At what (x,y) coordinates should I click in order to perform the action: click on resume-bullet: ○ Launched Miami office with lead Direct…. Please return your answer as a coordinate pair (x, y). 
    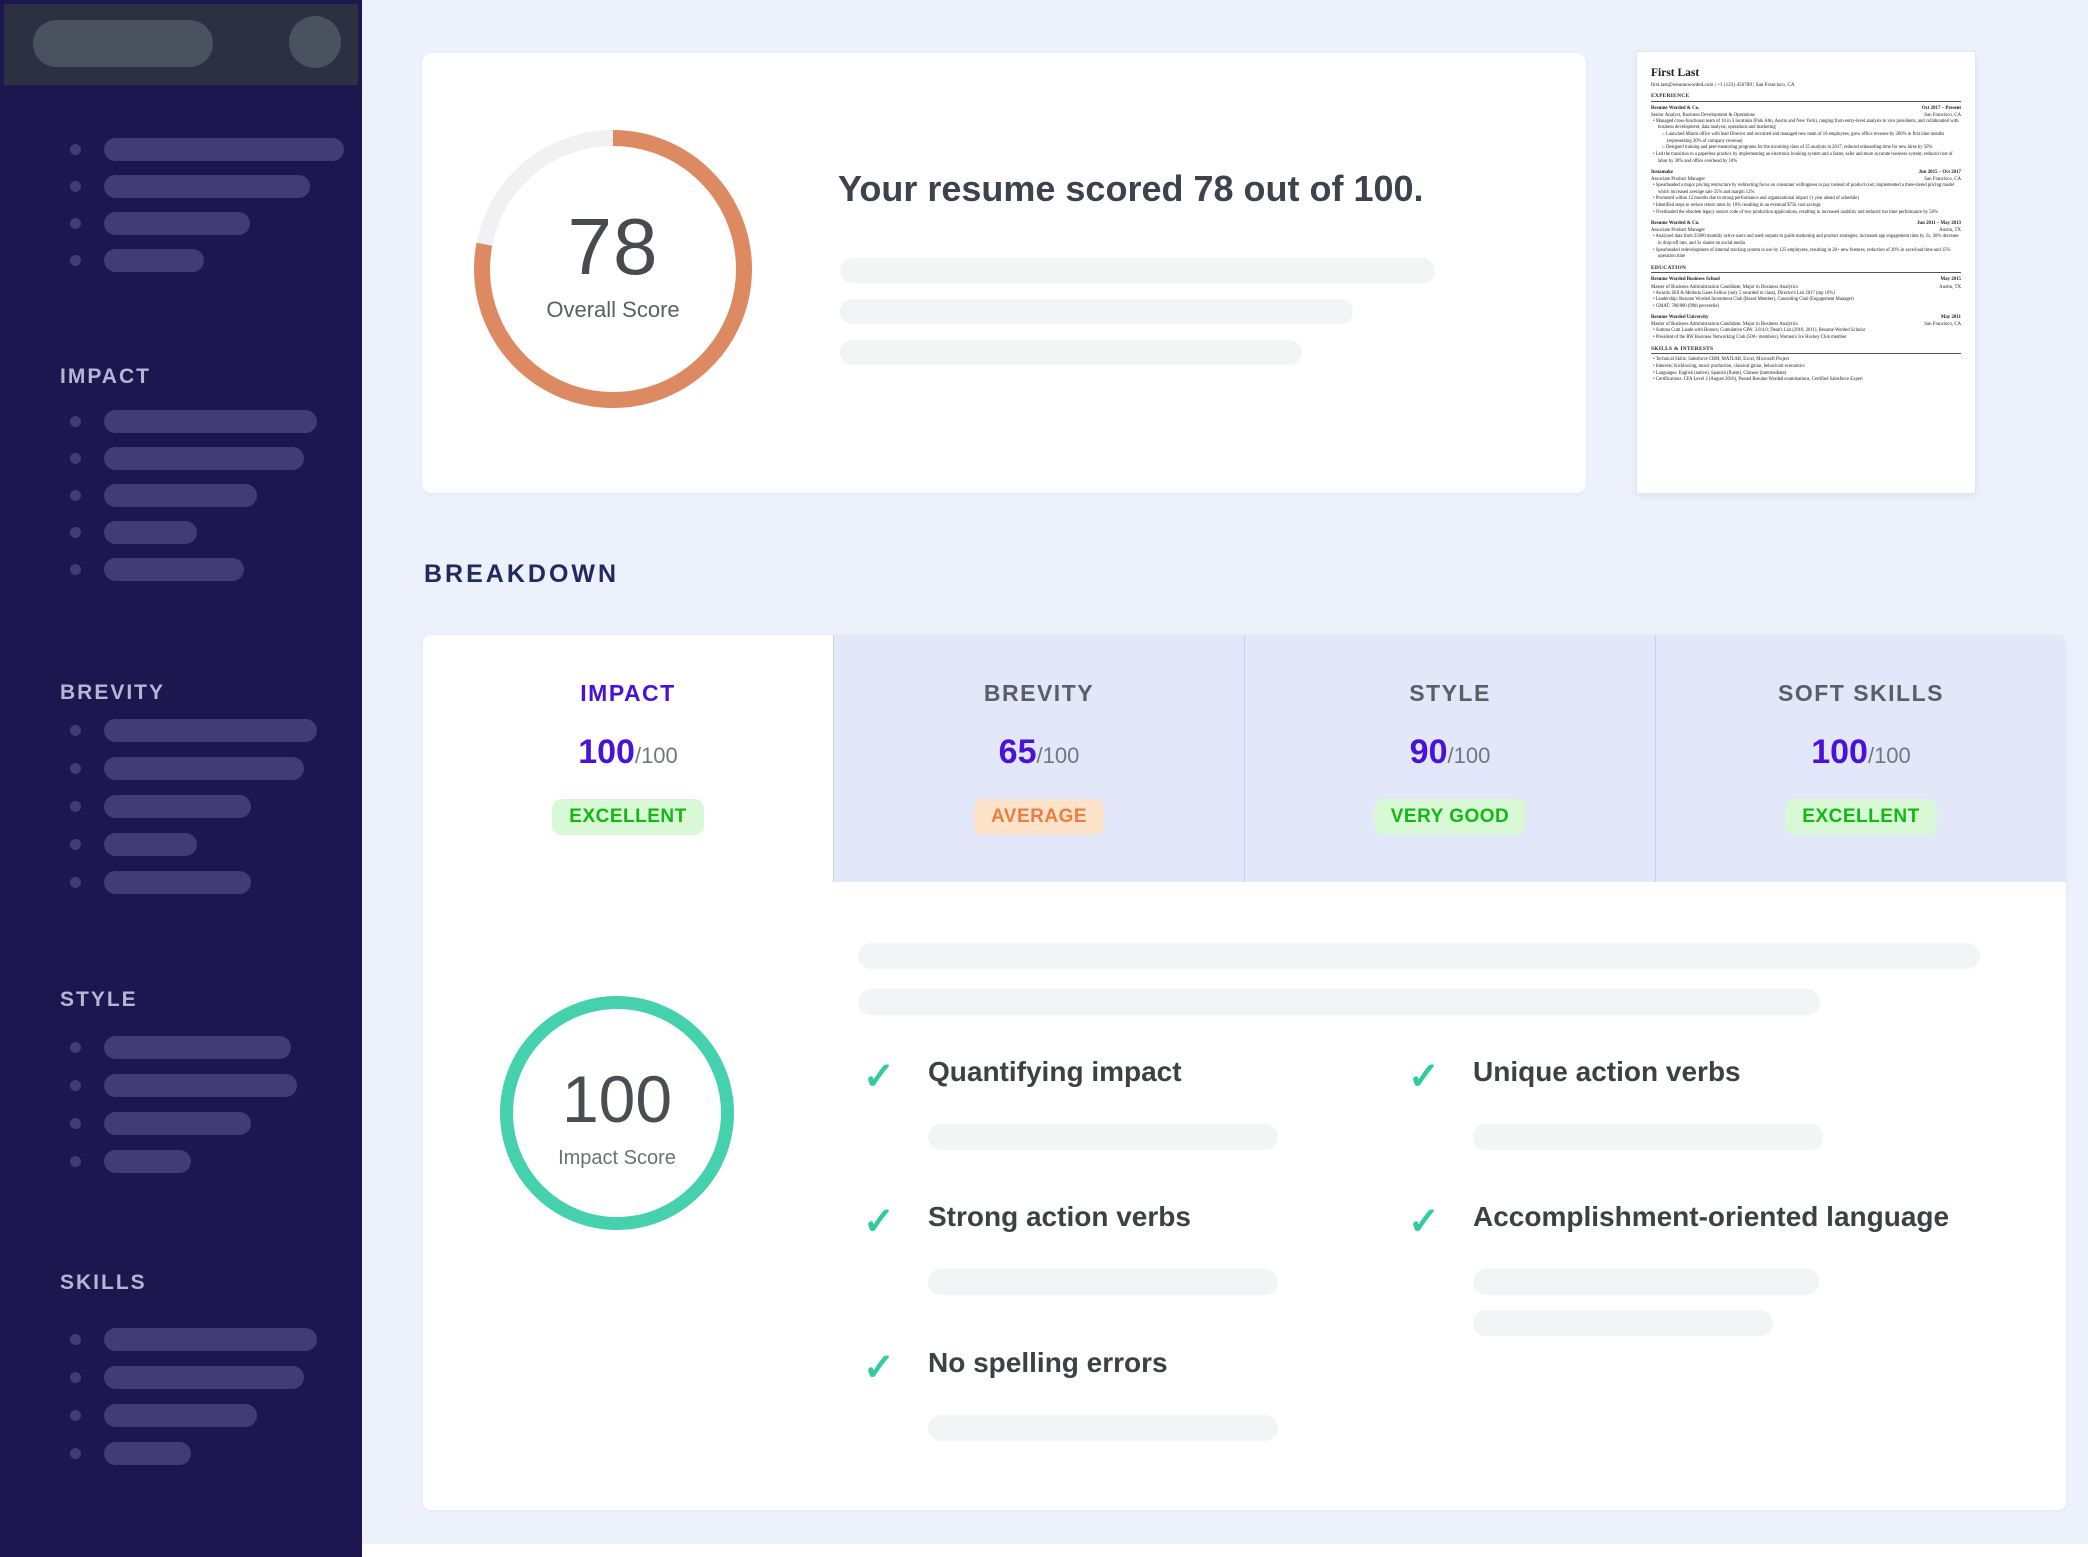
    Looking at the image, I should click on (1803, 138).